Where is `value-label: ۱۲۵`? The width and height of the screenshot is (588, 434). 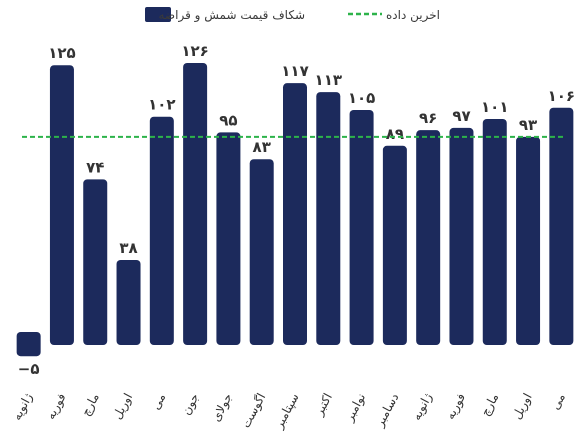 value-label: ۱۲۵ is located at coordinates (61, 53).